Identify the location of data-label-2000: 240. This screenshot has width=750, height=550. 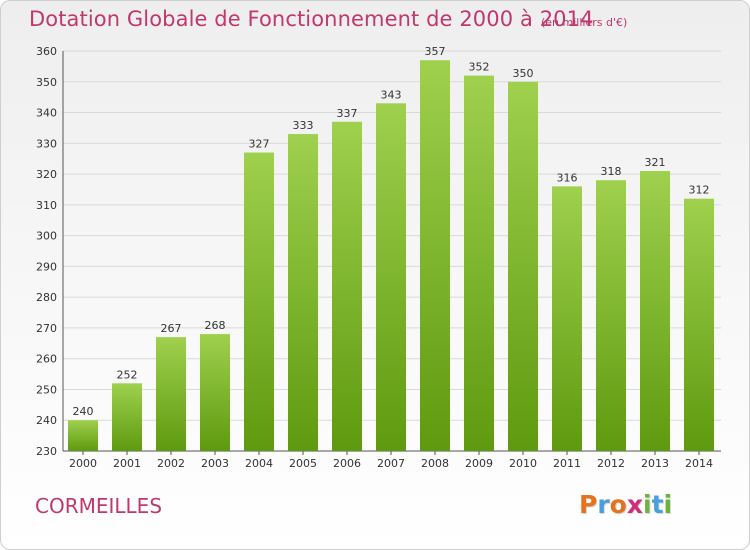
(83, 411).